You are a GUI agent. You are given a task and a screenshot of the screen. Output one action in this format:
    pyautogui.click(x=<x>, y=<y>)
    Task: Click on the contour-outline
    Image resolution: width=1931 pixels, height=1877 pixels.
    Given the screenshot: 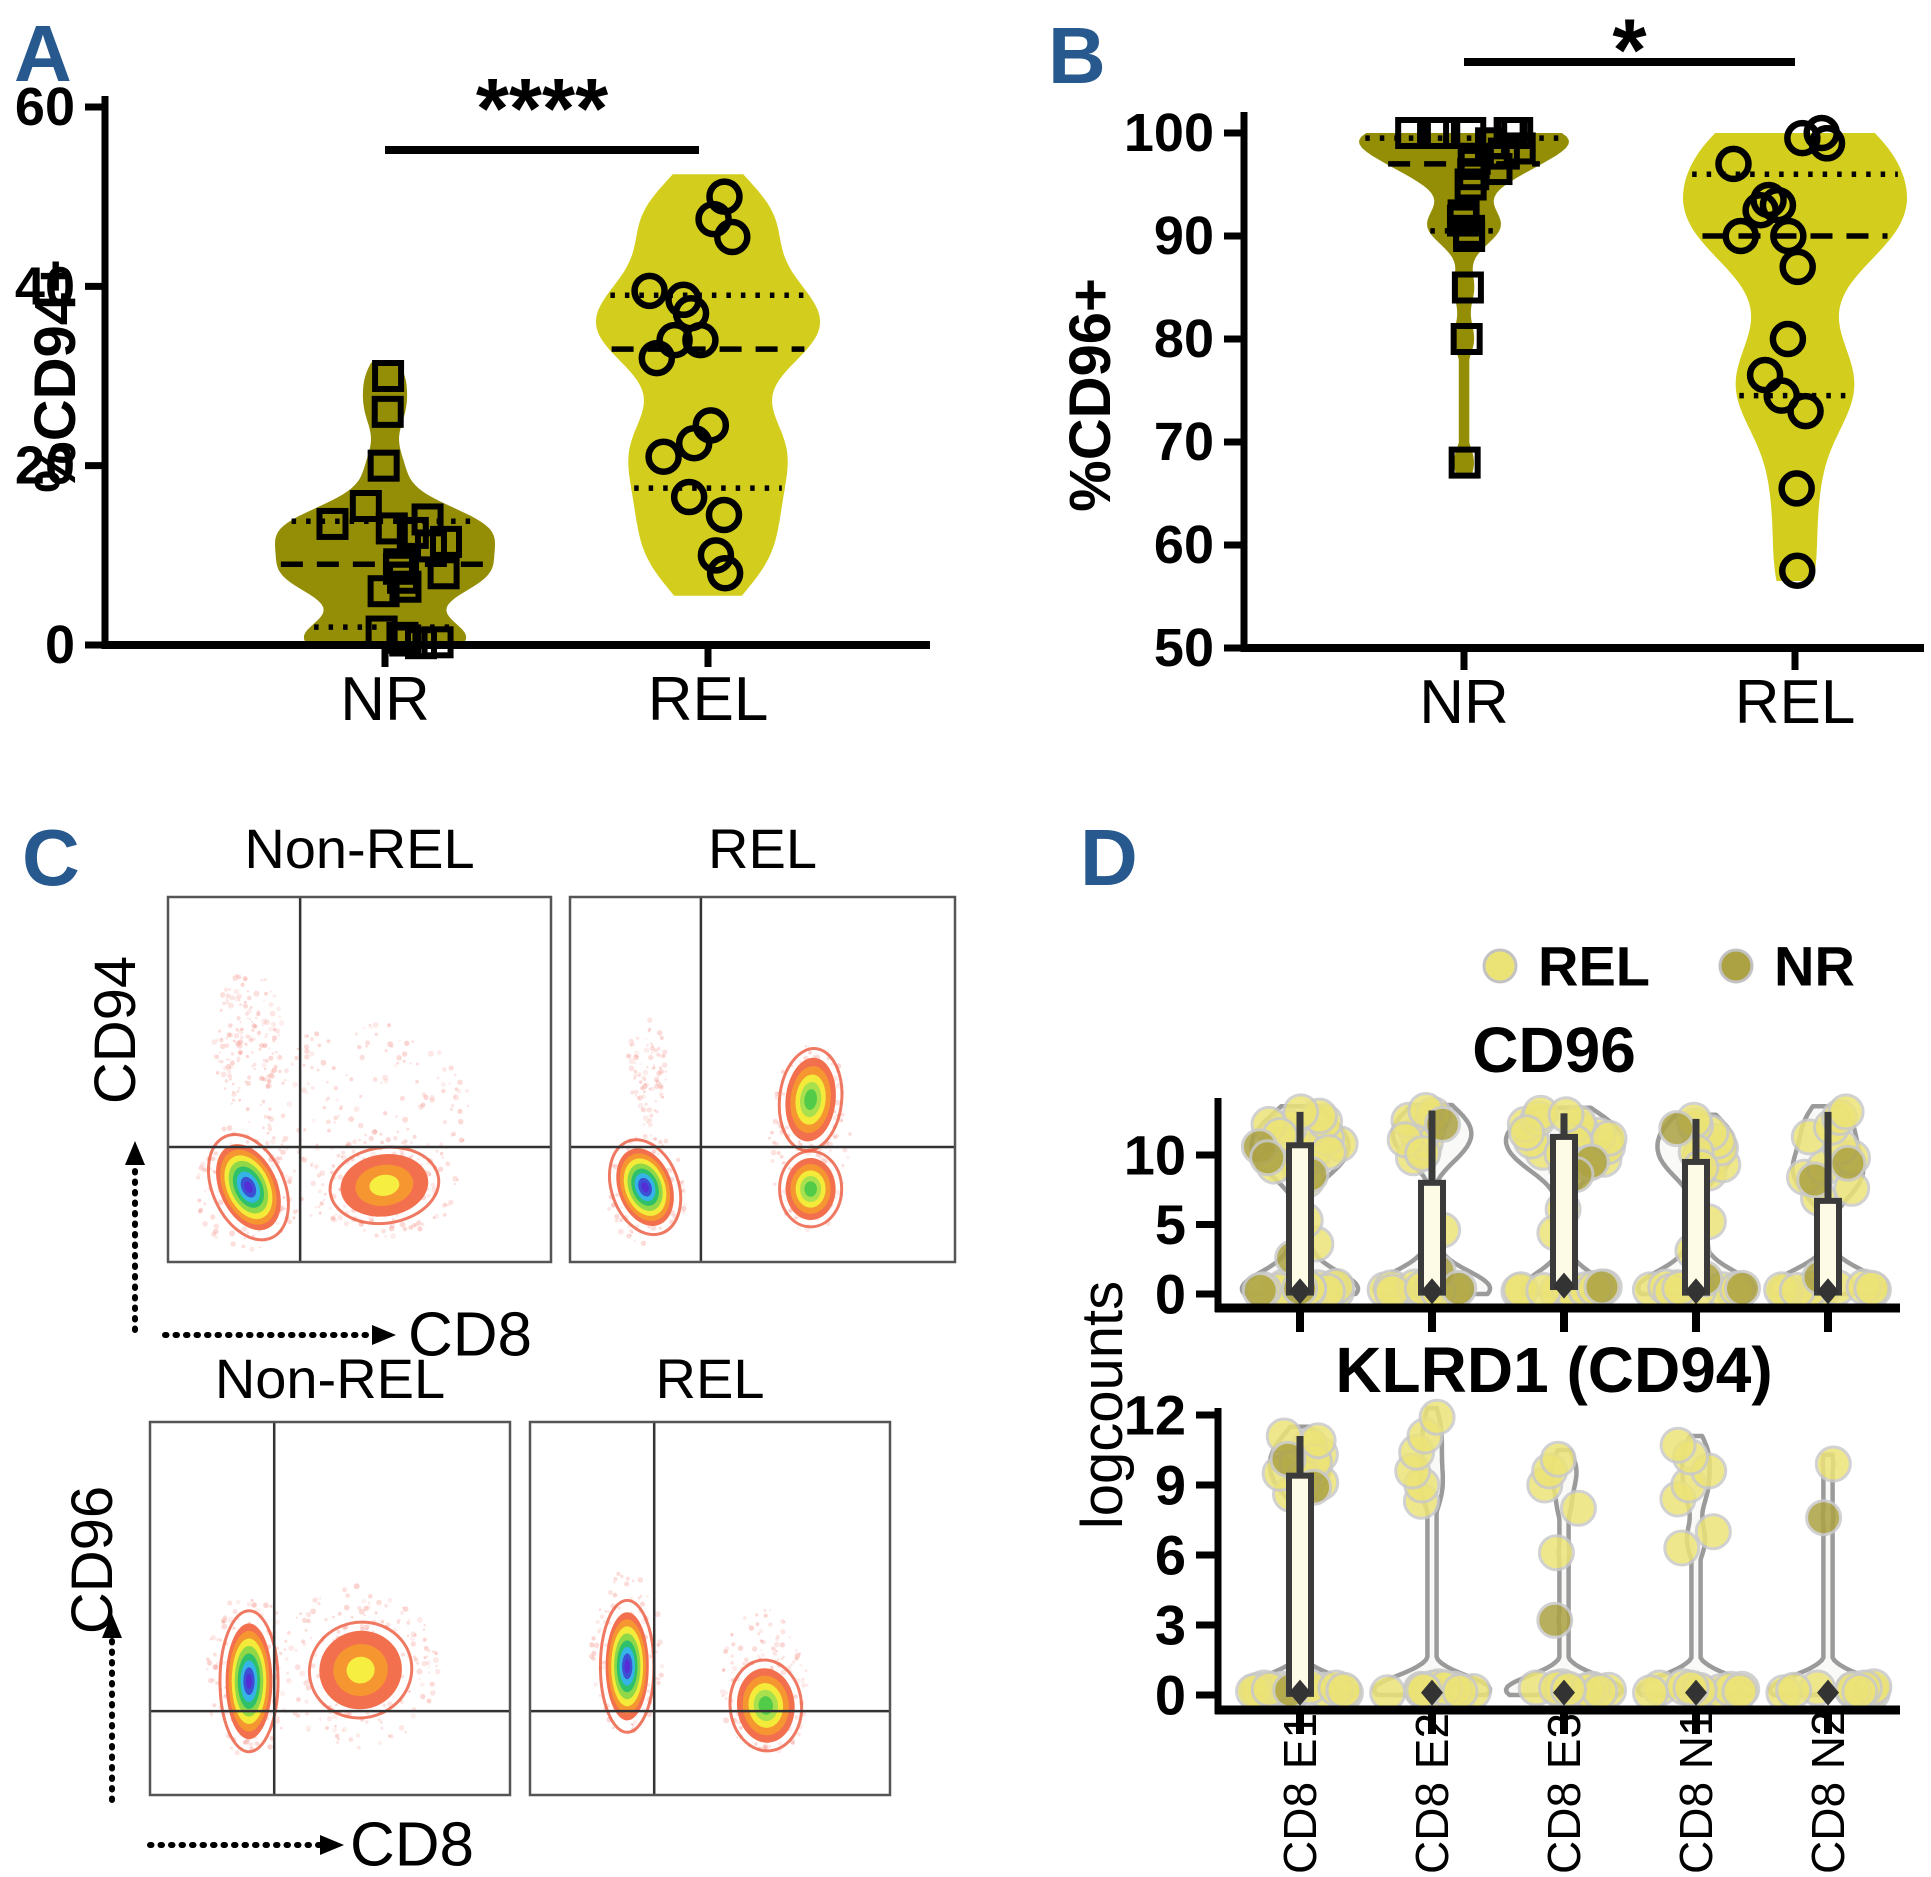 What is the action you would take?
    pyautogui.click(x=645, y=1187)
    